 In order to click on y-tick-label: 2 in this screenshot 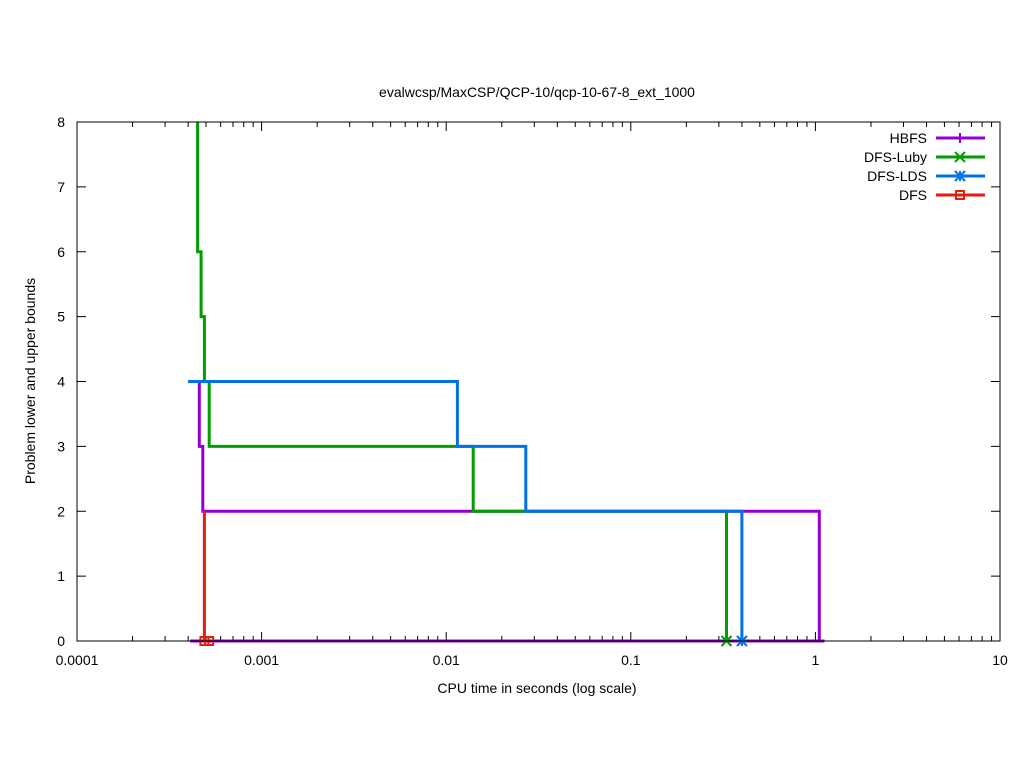, I will do `click(61, 511)`.